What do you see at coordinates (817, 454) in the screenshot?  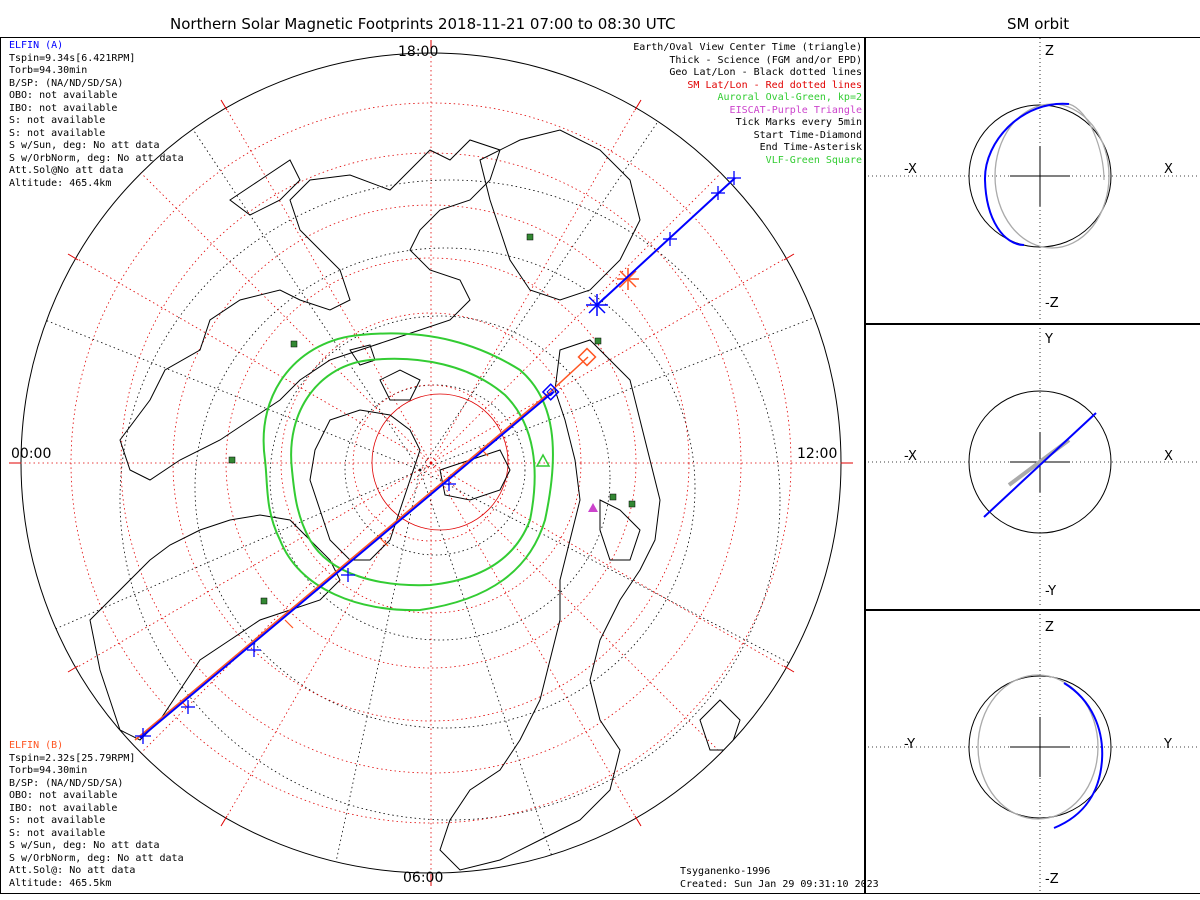 I see `lt-label-right: 12:00` at bounding box center [817, 454].